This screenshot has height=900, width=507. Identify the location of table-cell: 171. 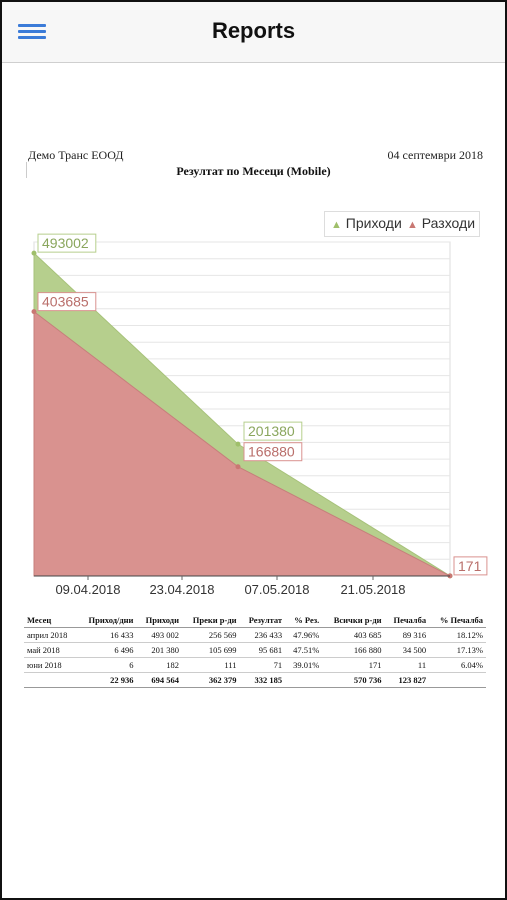
(353, 665).